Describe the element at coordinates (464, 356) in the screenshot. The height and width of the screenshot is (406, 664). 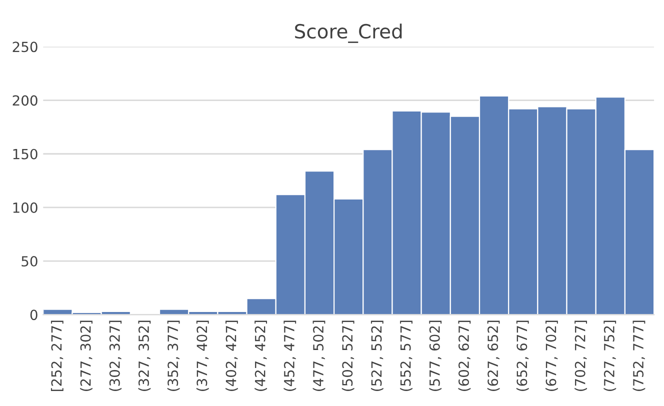
I see `x-tick-label: (602, 627]` at that location.